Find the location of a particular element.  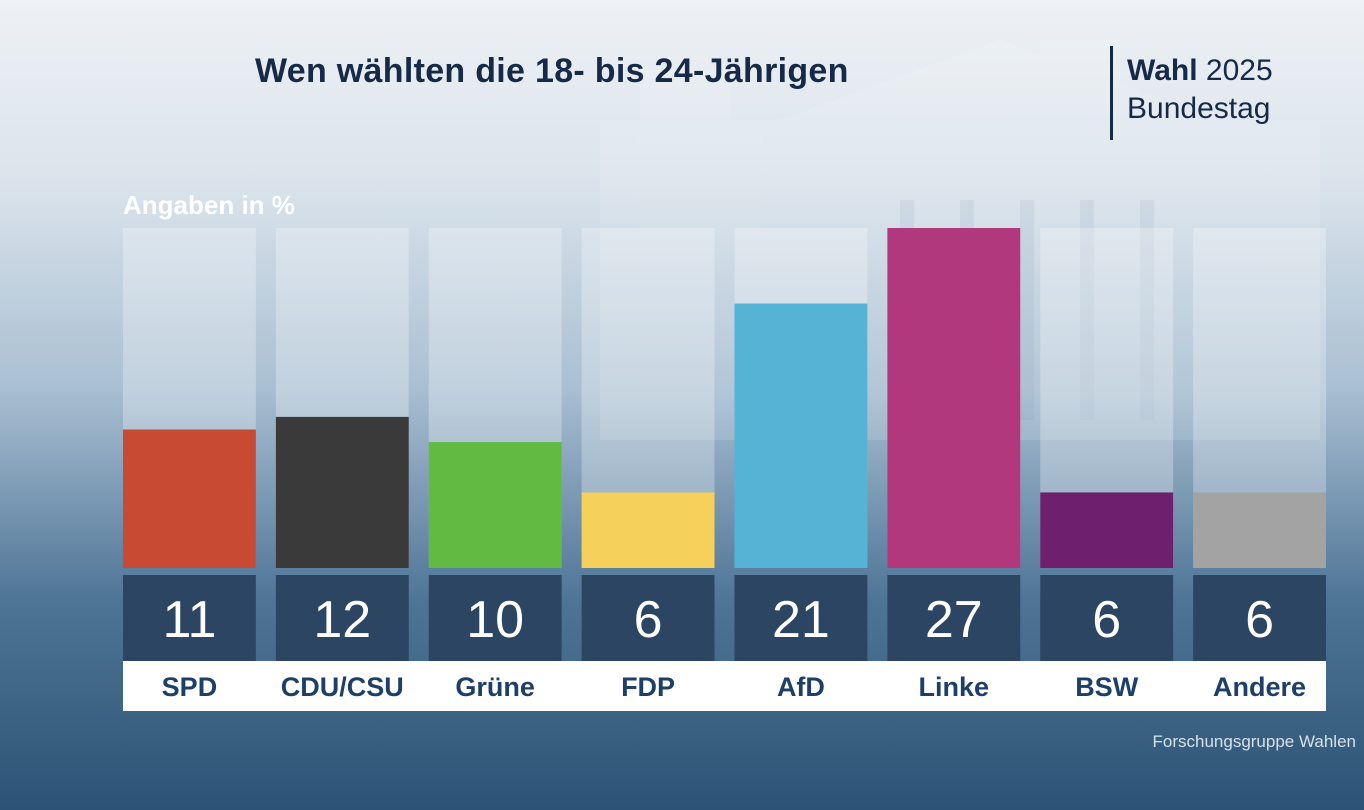

category-label: AfD is located at coordinates (801, 687).